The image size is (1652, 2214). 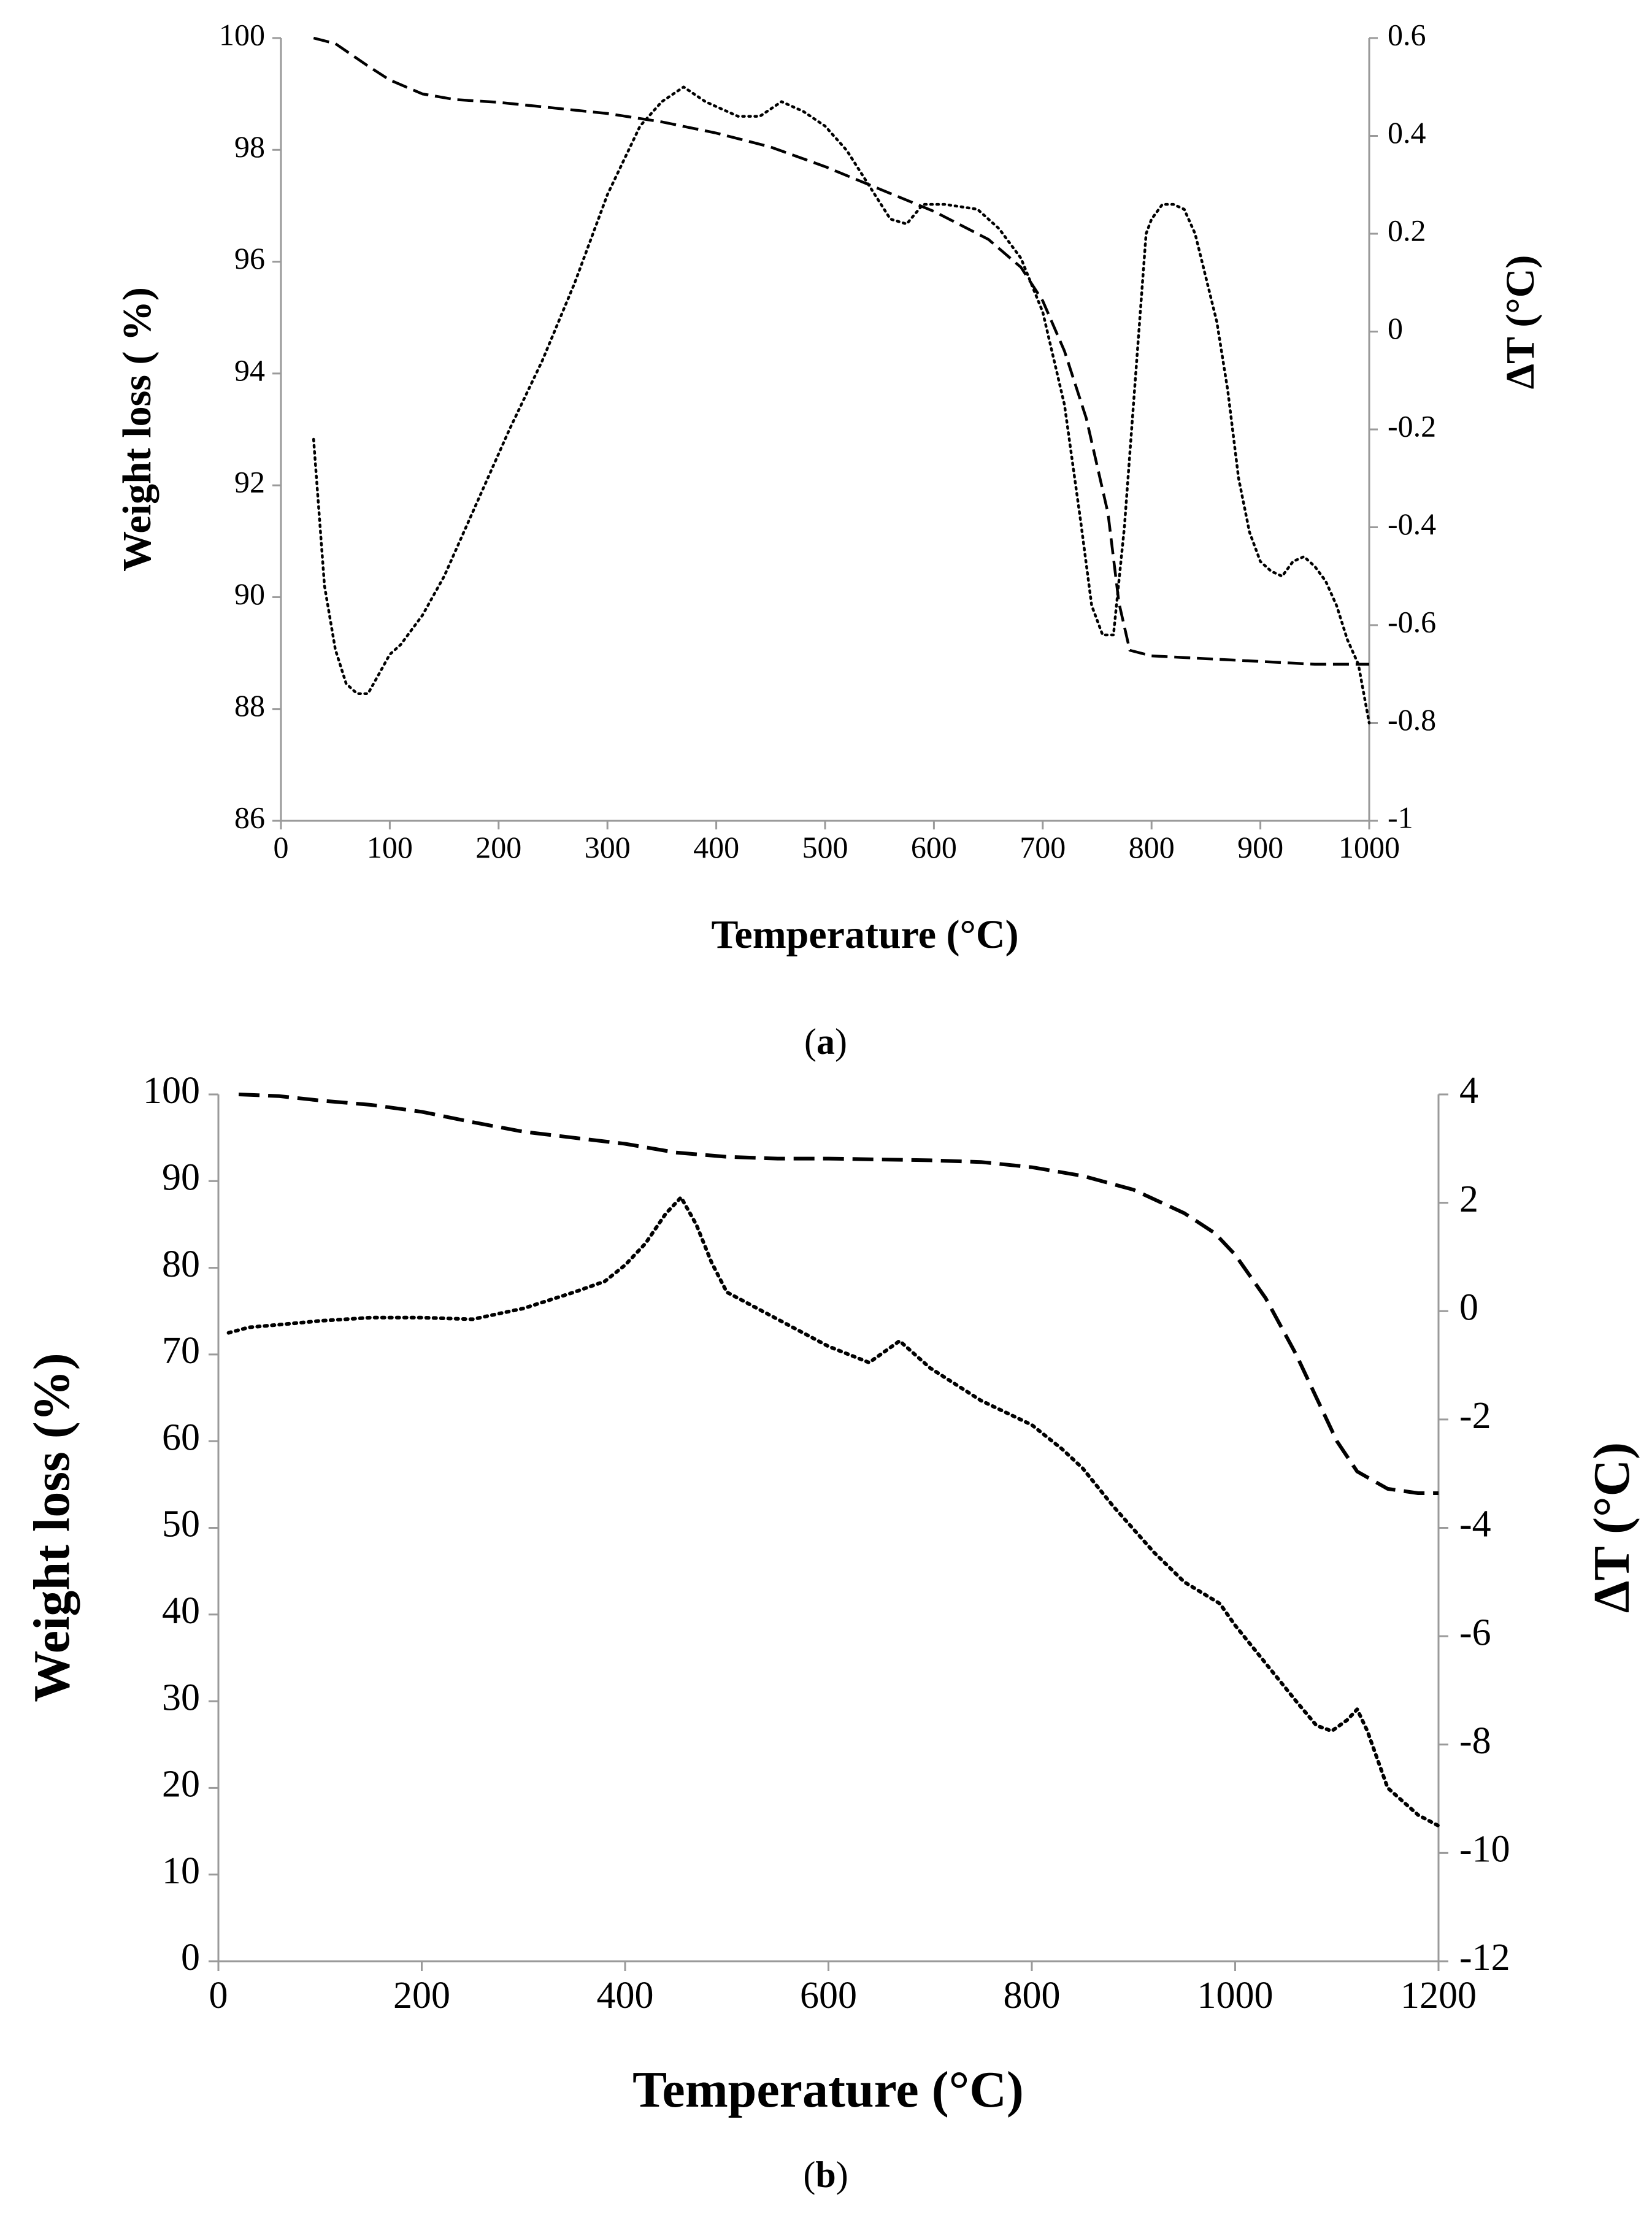 I want to click on weight-loss-series, so click(x=838, y=1294).